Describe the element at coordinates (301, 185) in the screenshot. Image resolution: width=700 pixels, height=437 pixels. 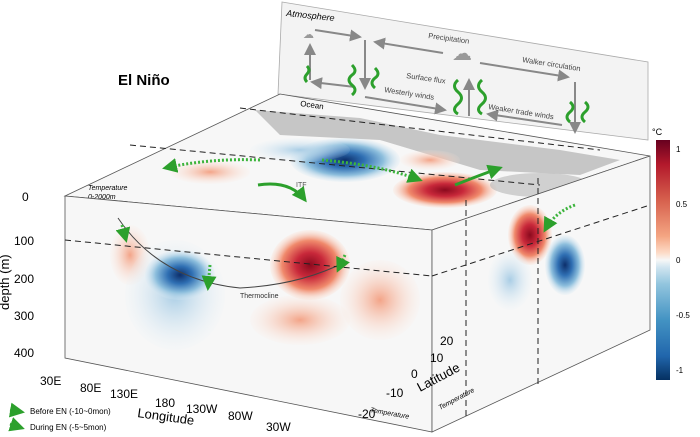
I see `itf-label: ITF` at that location.